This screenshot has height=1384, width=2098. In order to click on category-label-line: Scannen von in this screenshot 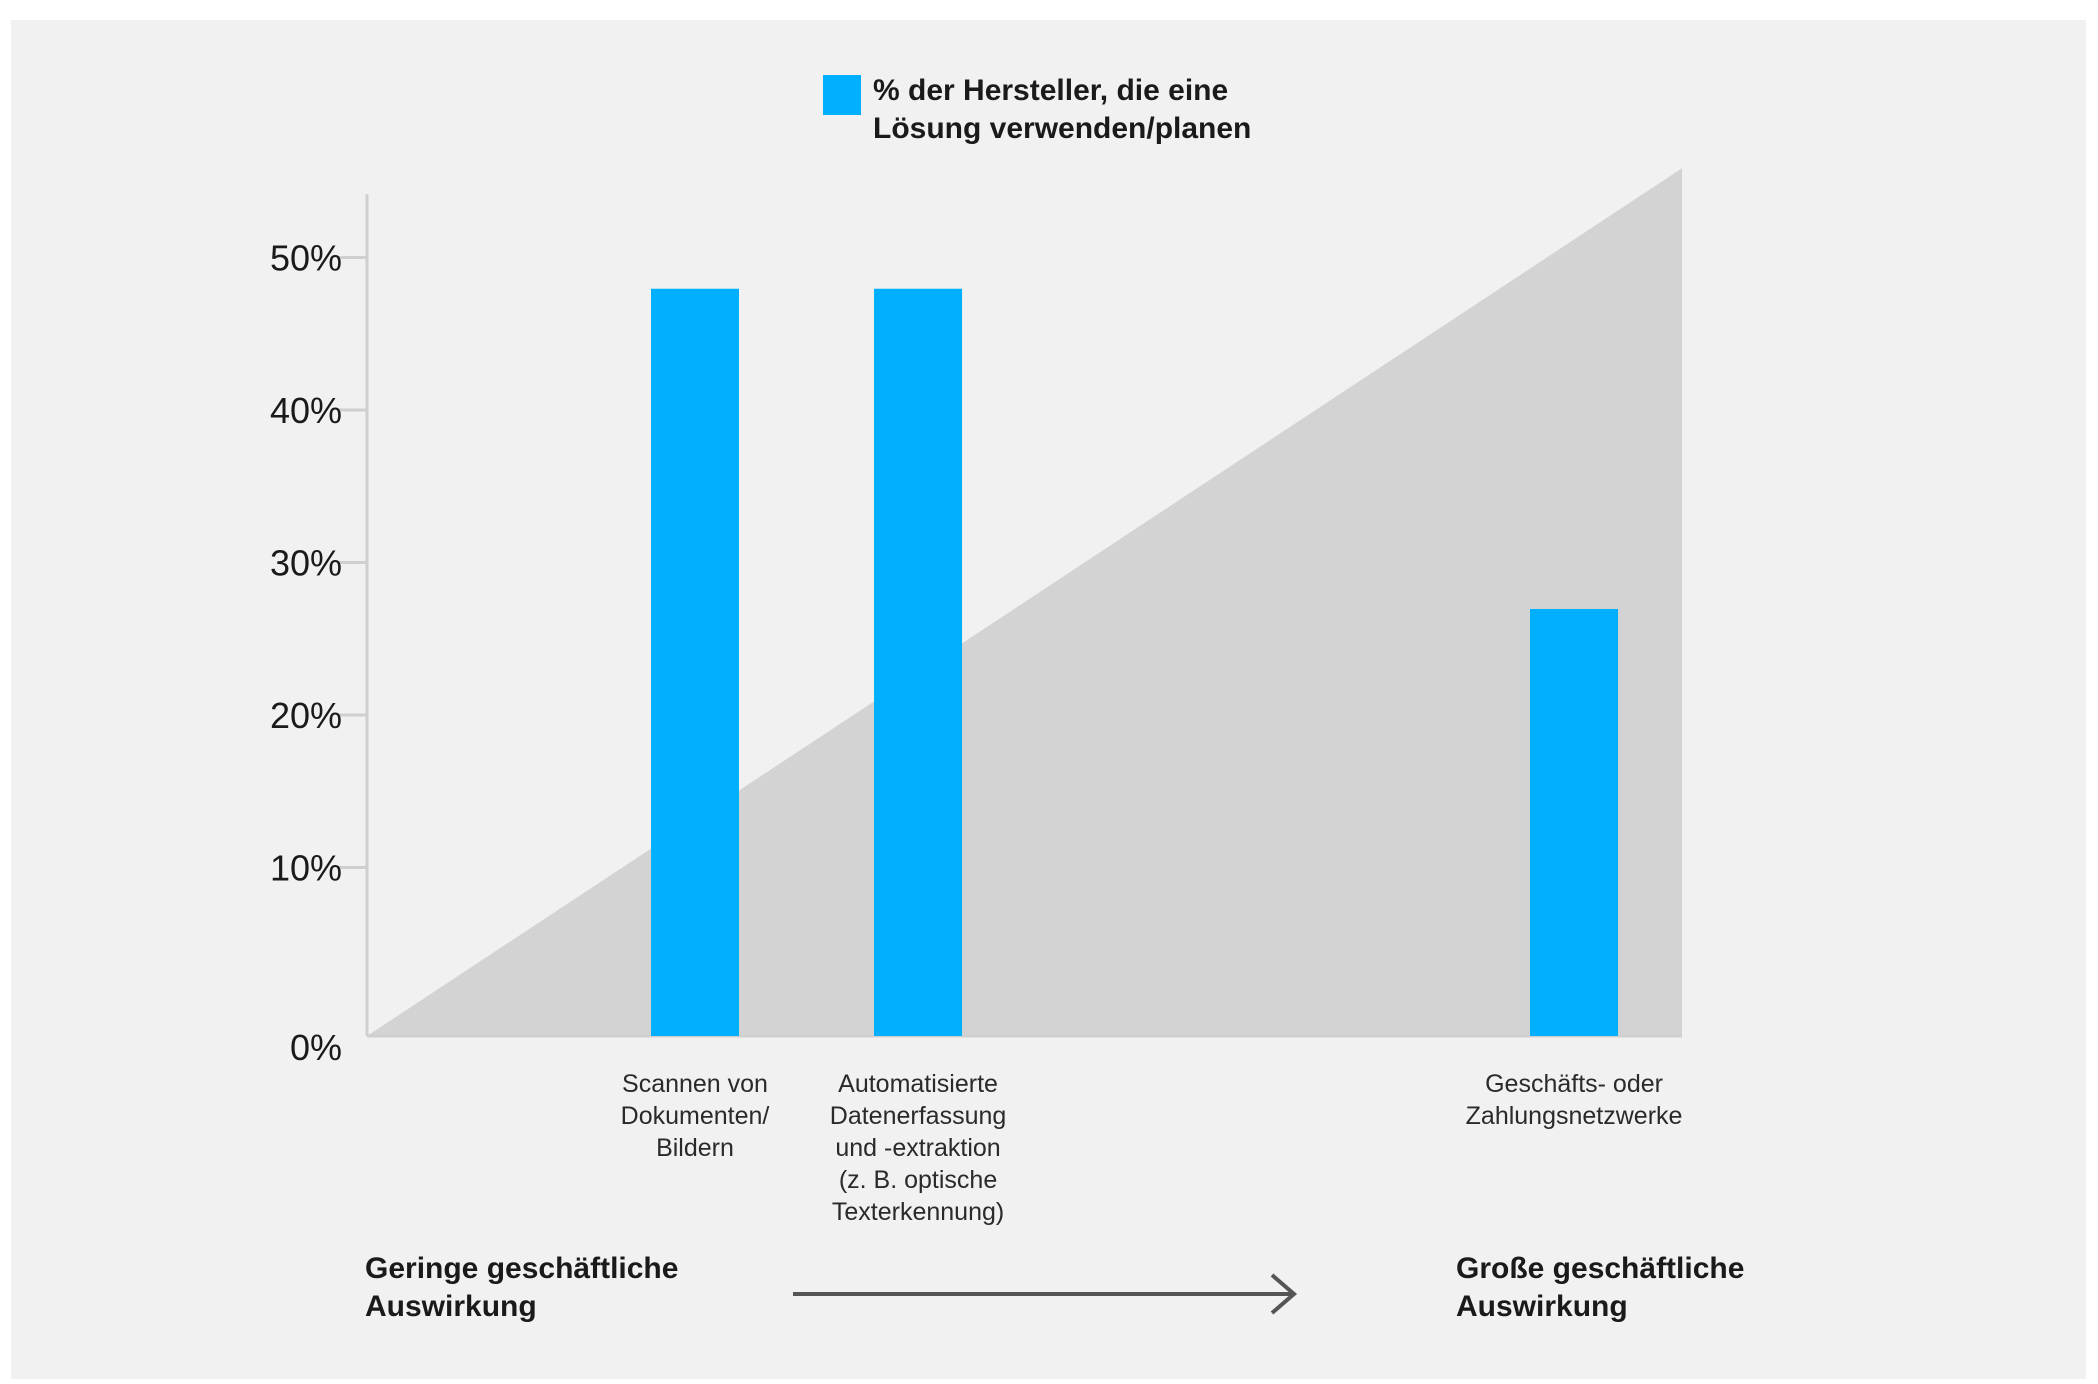, I will do `click(695, 1084)`.